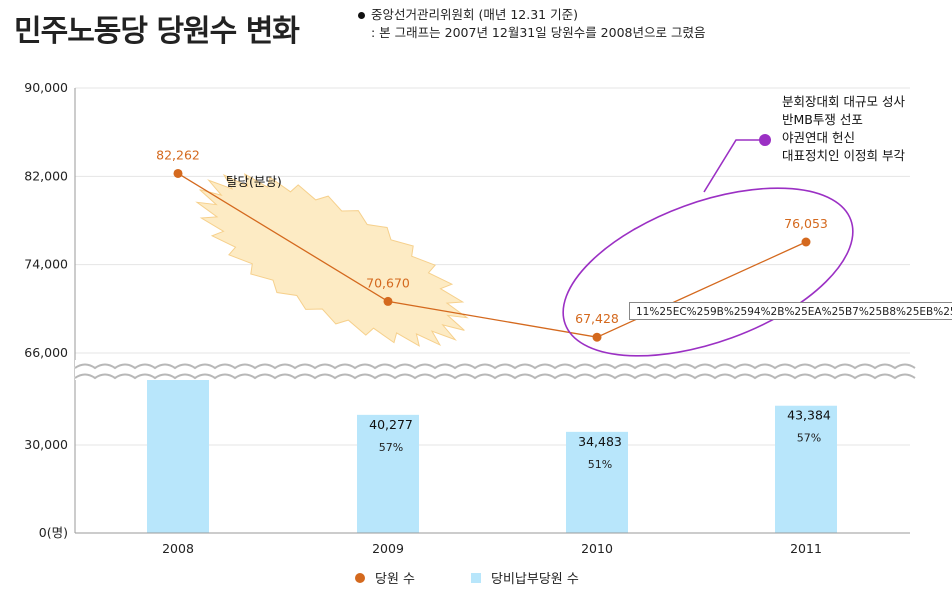 Image resolution: width=952 pixels, height=597 pixels. Describe the element at coordinates (843, 155) in the screenshot. I see `event-4: 대표정치인 이정희 부각` at that location.